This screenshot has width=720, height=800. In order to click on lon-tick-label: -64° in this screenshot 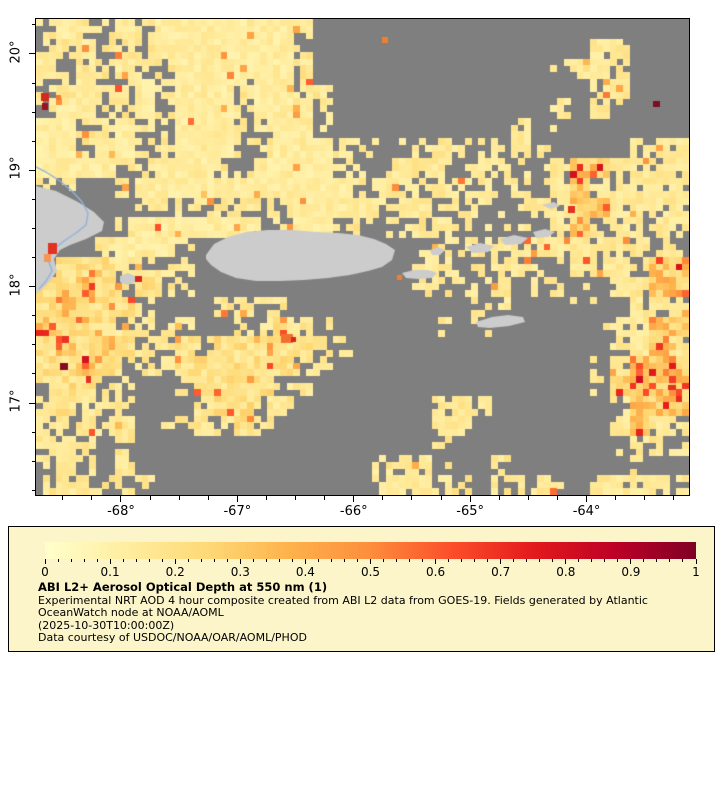, I will do `click(586, 511)`.